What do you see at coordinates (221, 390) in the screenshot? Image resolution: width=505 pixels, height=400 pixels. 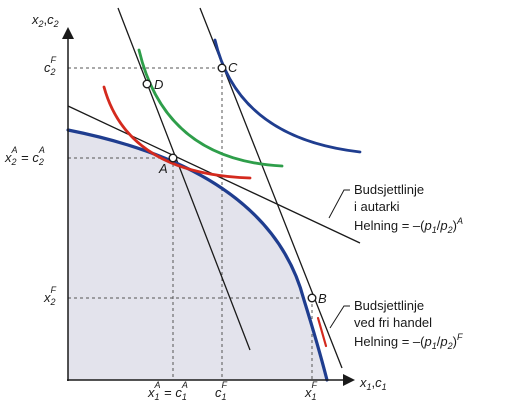 I see `tick-c1F: c1F` at bounding box center [221, 390].